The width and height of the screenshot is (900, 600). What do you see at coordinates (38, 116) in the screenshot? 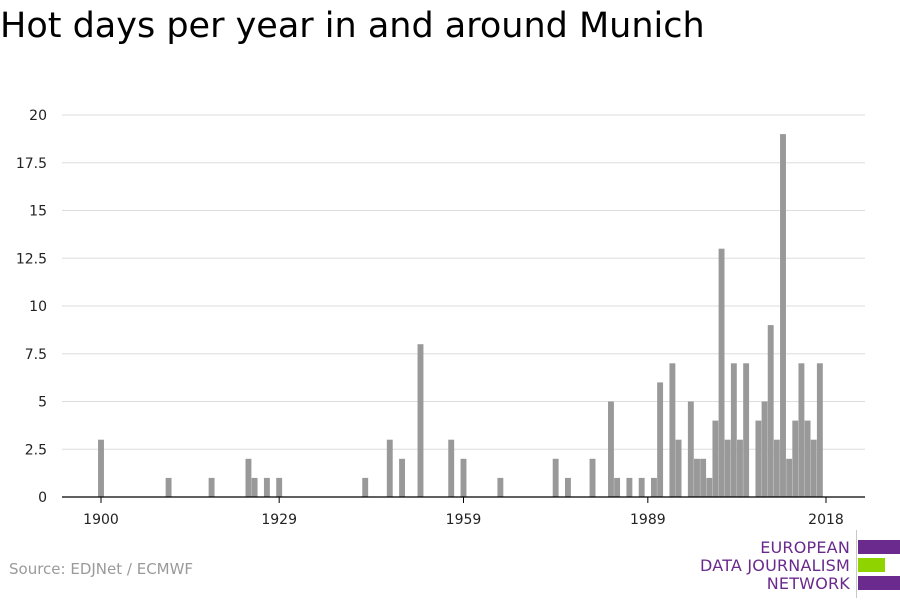
I see `y-tick-label: 20` at bounding box center [38, 116].